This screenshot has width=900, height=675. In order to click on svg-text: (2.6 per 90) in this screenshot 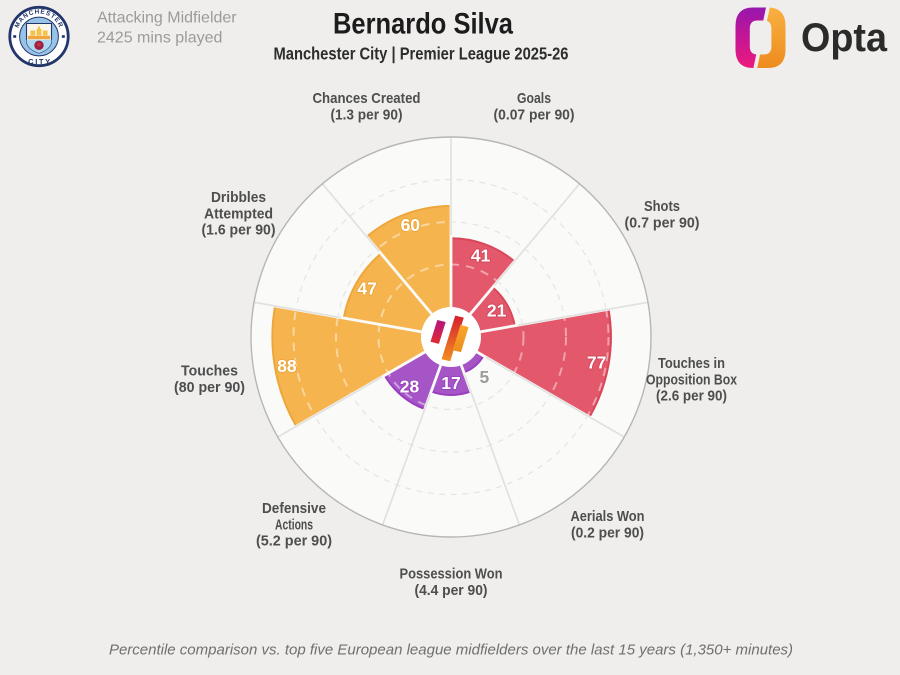, I will do `click(691, 396)`.